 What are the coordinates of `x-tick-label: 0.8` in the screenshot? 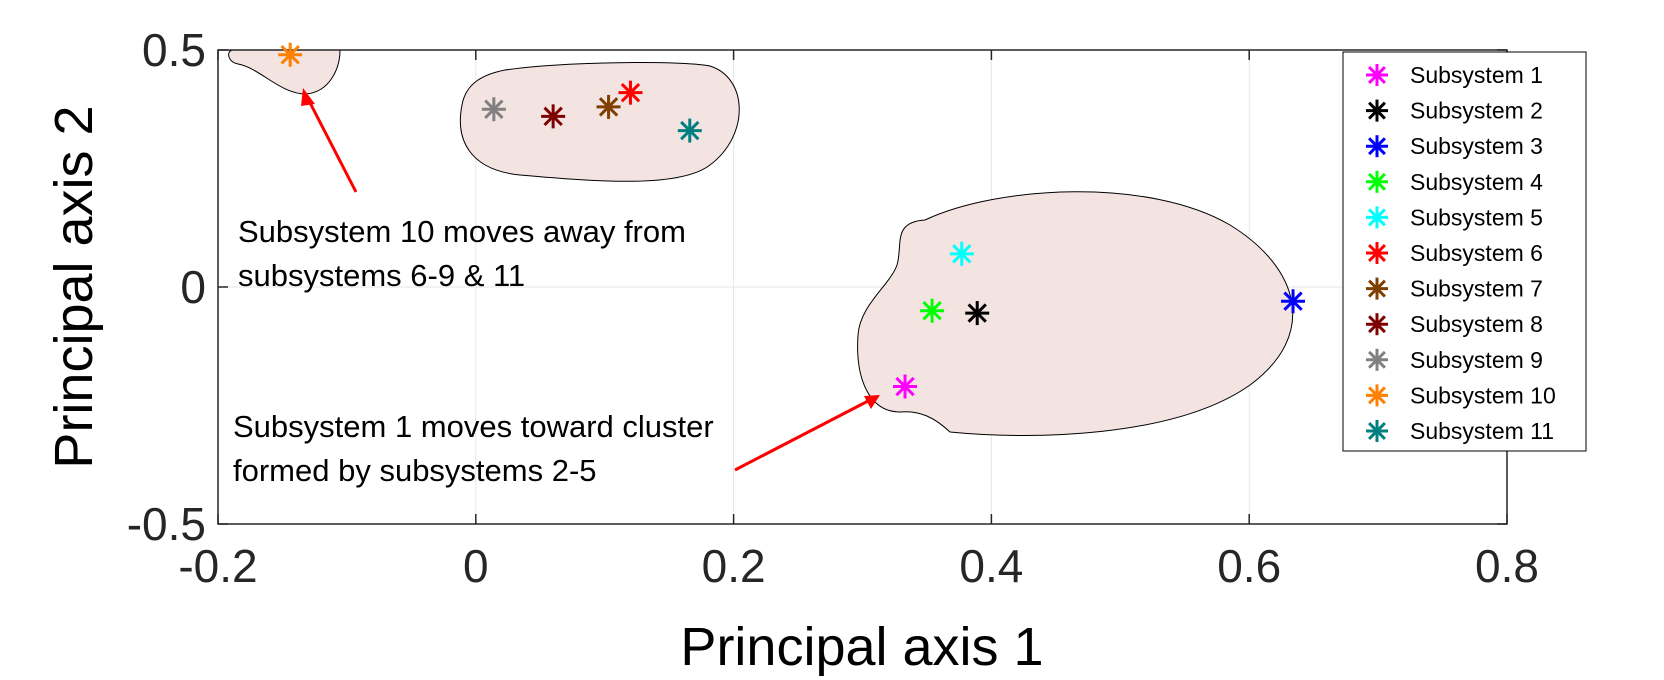 It's located at (1507, 566).